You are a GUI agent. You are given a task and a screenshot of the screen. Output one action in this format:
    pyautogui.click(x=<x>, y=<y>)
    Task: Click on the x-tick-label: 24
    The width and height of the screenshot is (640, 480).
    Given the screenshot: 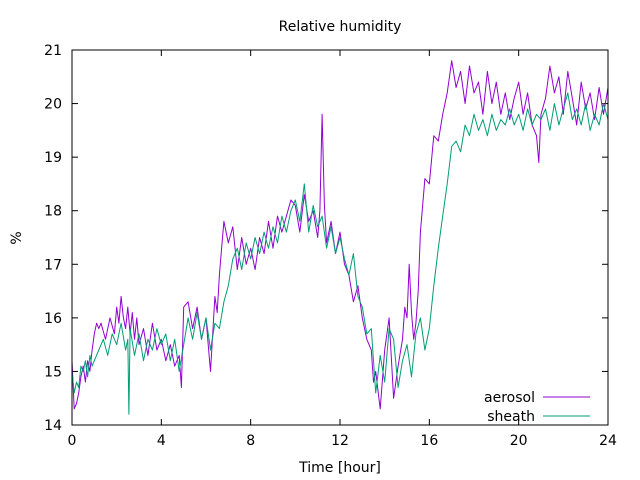 What is the action you would take?
    pyautogui.click(x=608, y=441)
    